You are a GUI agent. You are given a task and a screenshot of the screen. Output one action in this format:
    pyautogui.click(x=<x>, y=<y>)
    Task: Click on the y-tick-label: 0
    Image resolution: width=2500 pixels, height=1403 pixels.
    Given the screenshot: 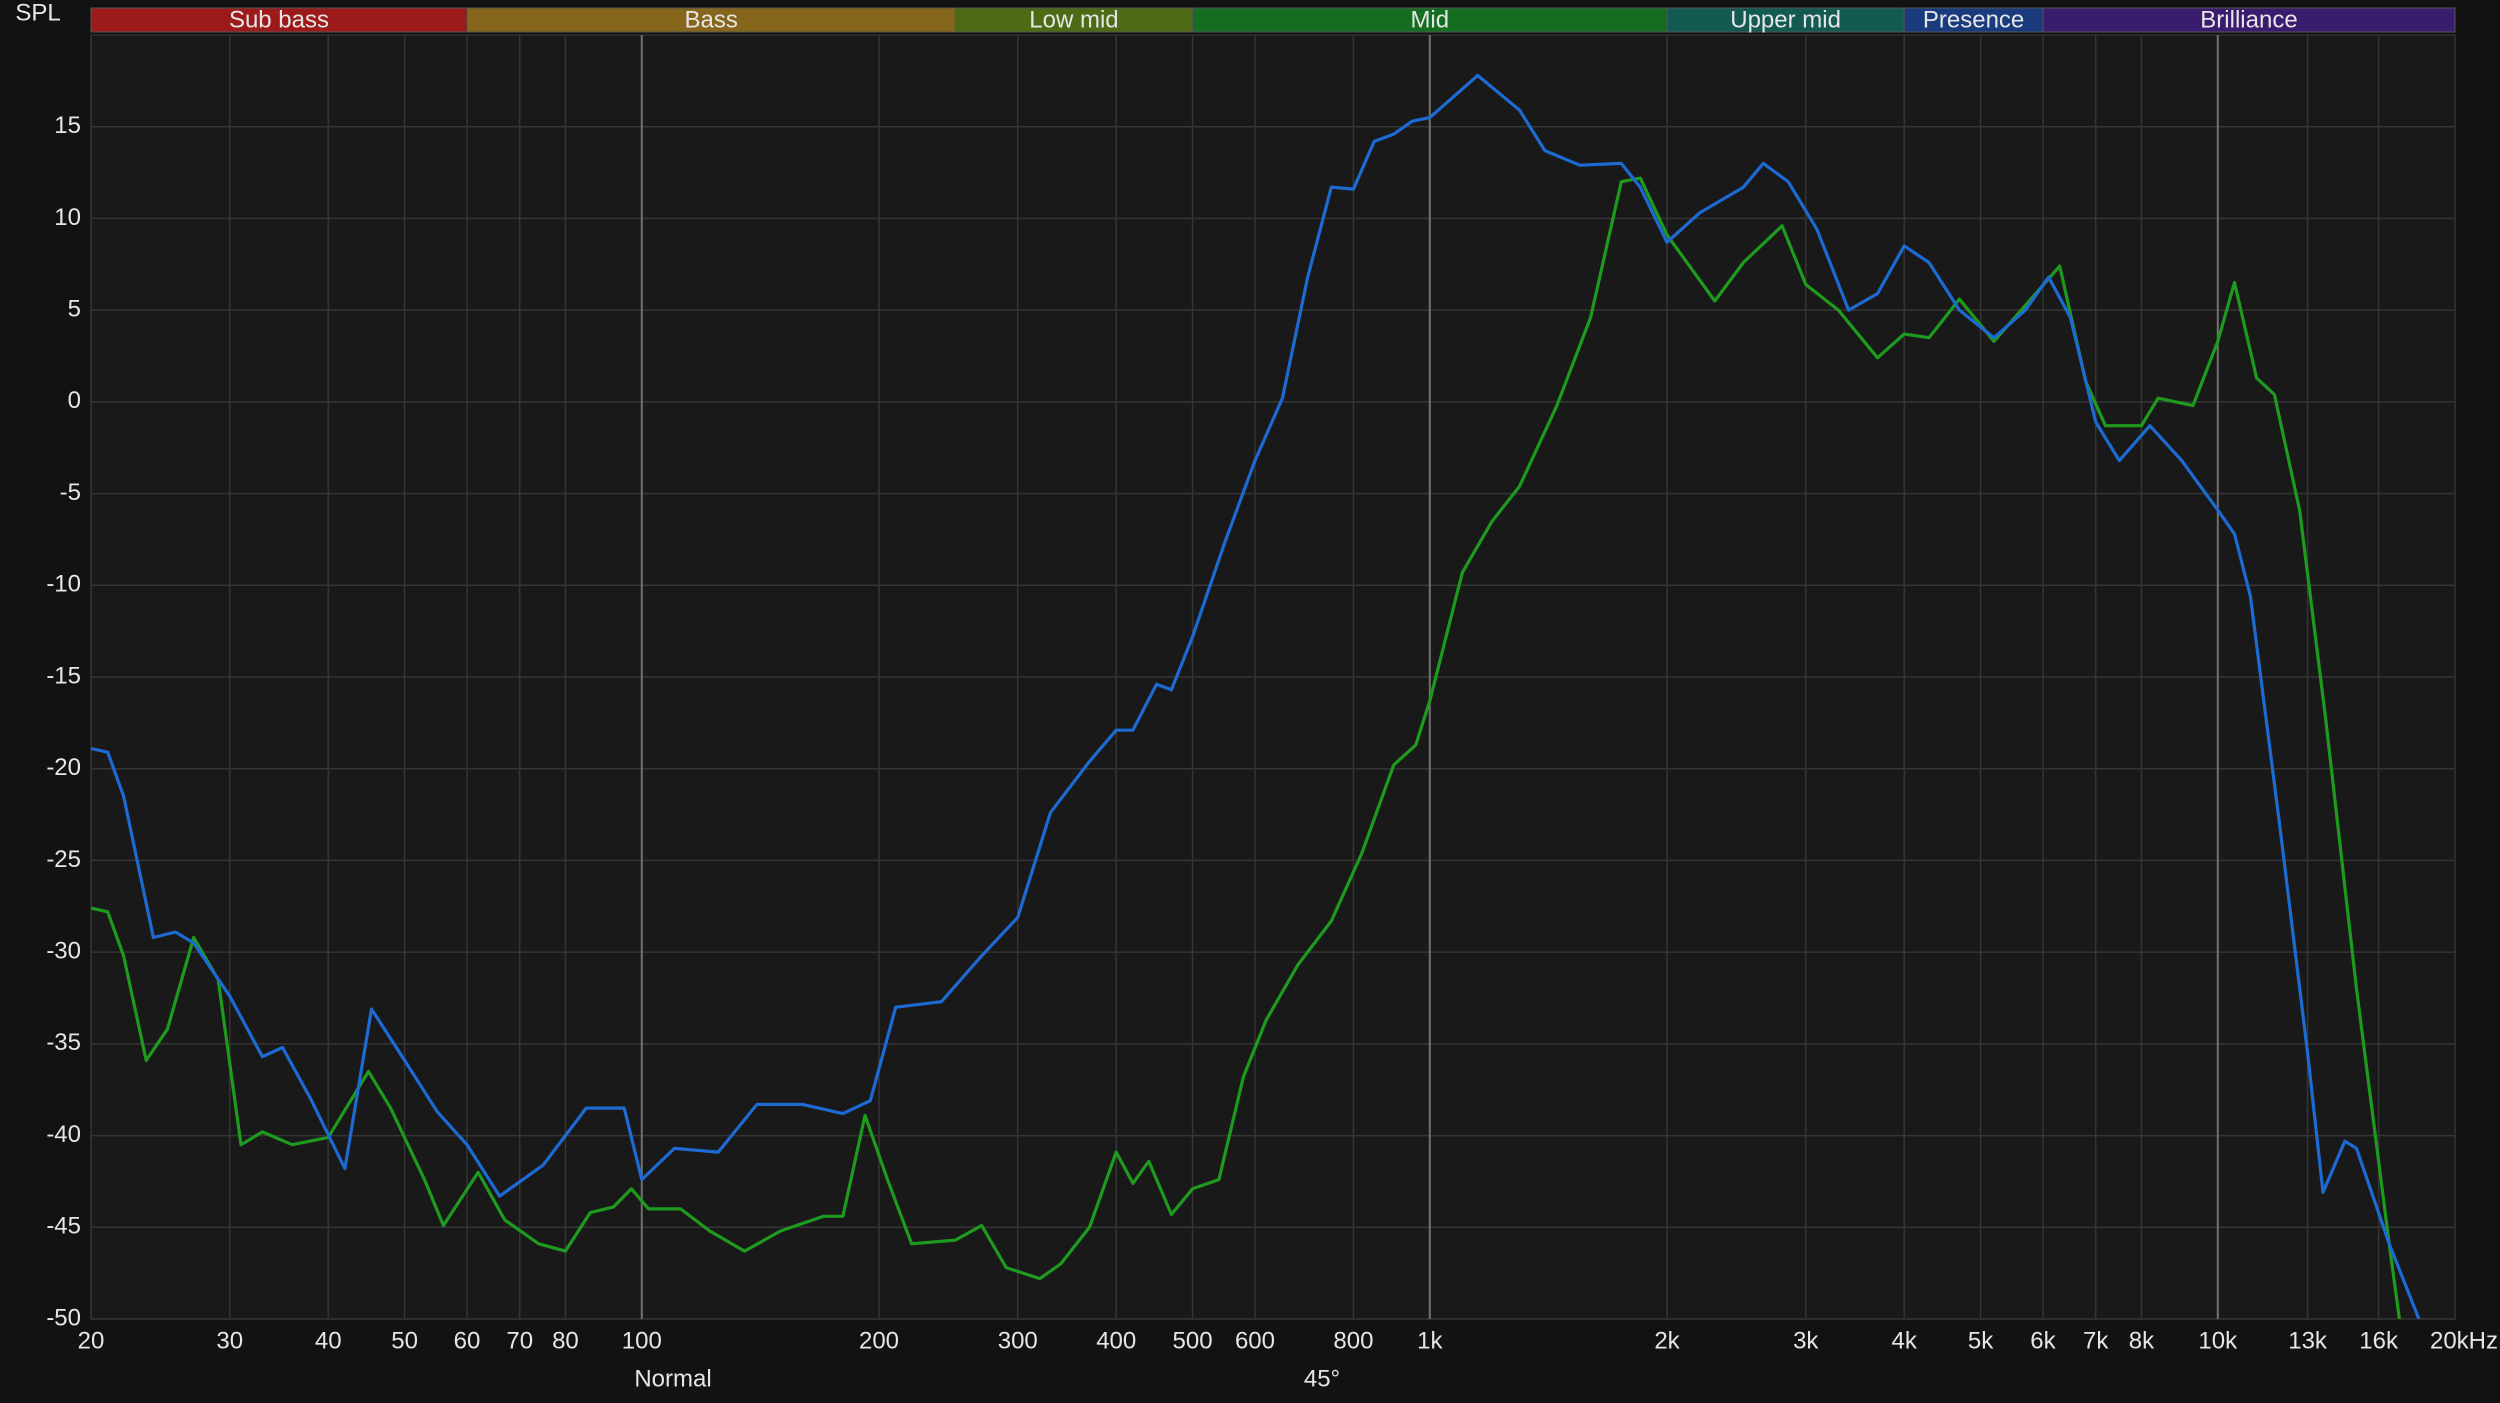 What is the action you would take?
    pyautogui.click(x=74, y=400)
    